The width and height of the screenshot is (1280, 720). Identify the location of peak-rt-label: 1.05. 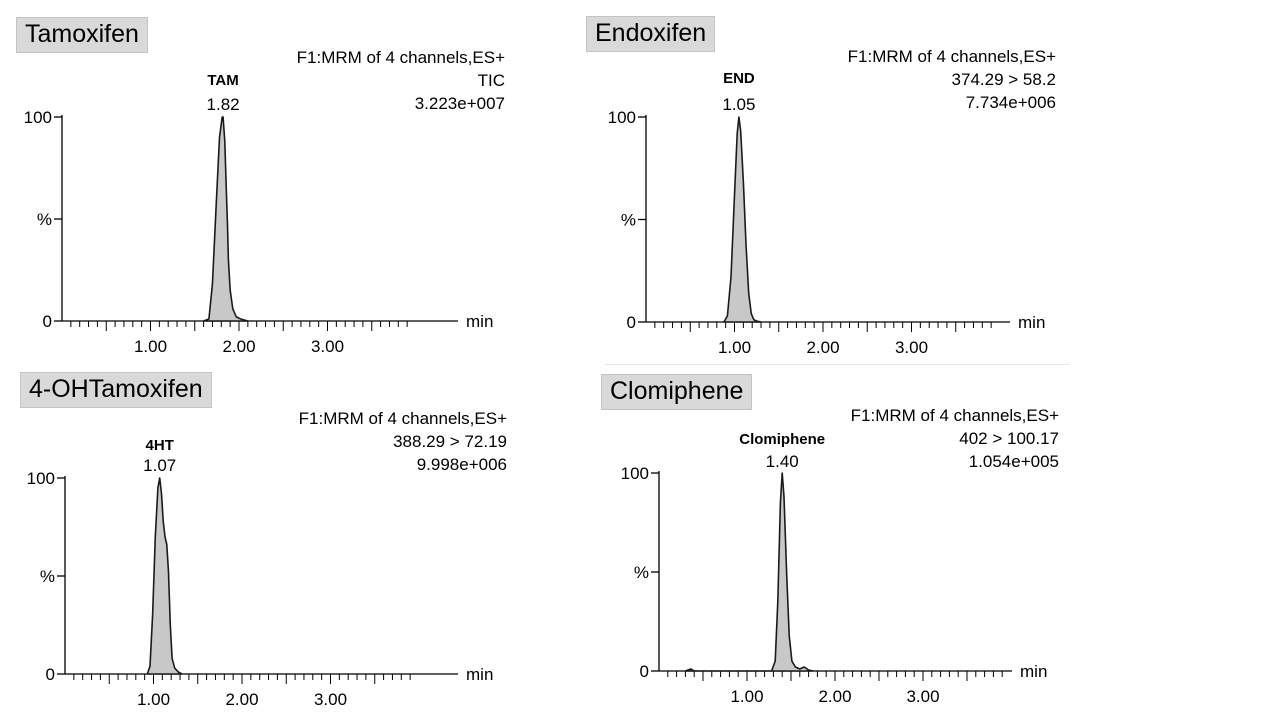
(738, 104).